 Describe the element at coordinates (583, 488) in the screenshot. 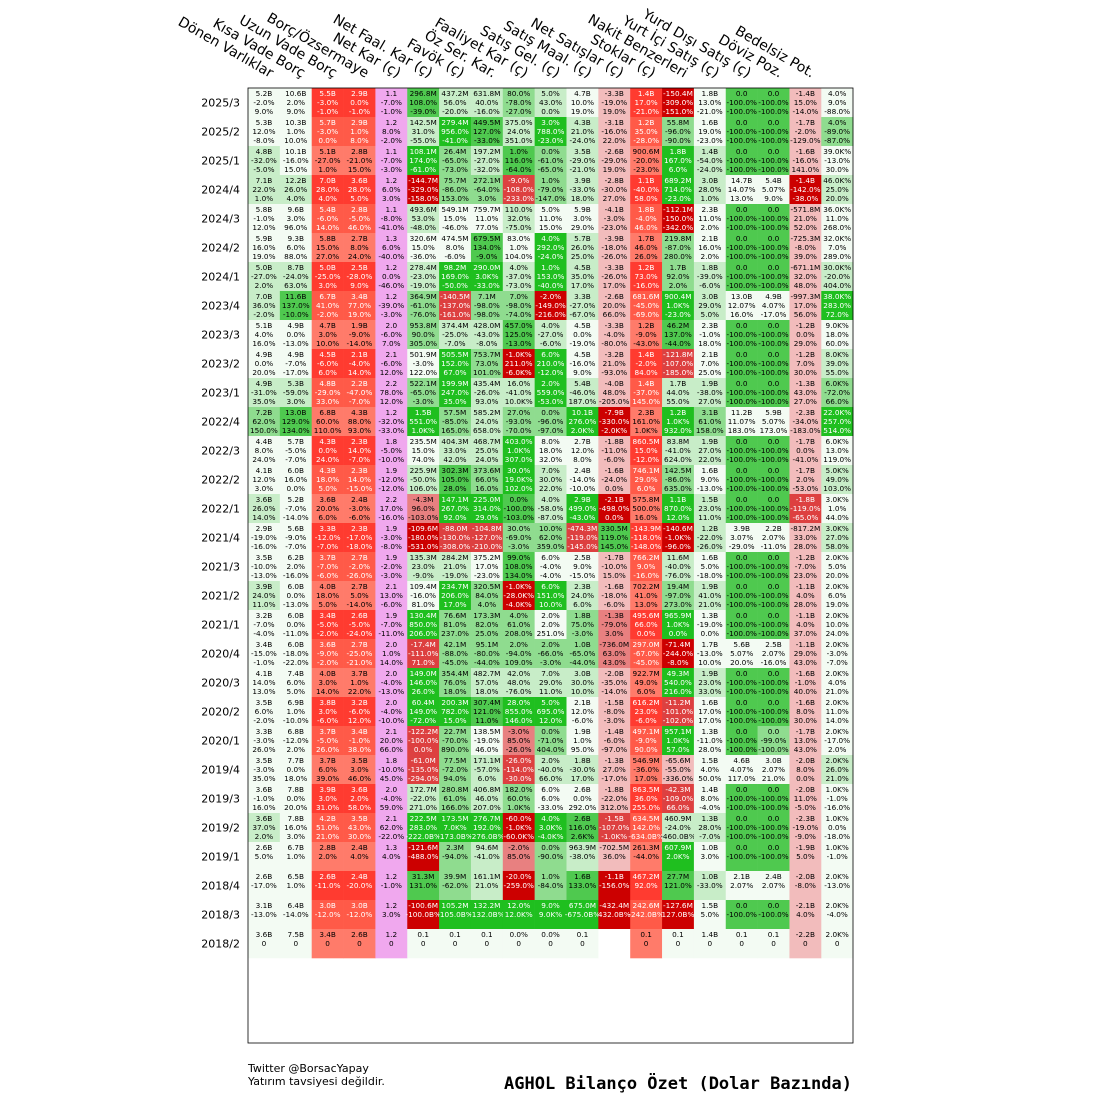

I see `cell-value: -10.0%` at that location.